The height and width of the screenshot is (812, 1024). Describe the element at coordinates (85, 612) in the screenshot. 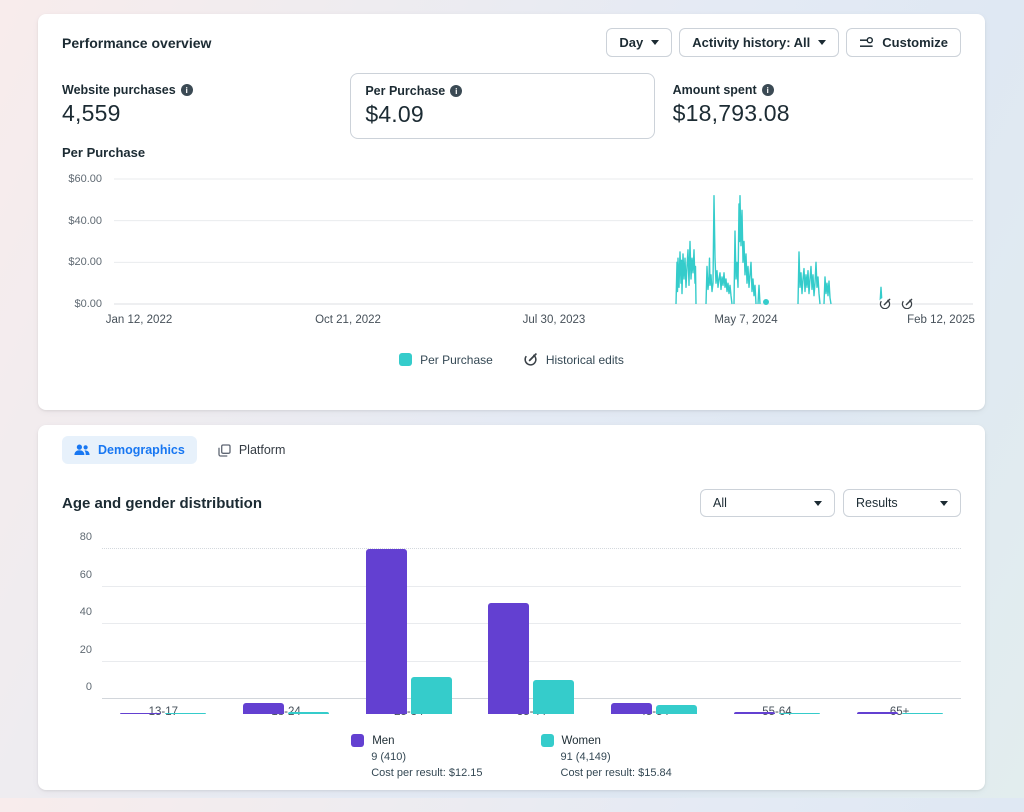

I see `y-tick-label: 40` at that location.